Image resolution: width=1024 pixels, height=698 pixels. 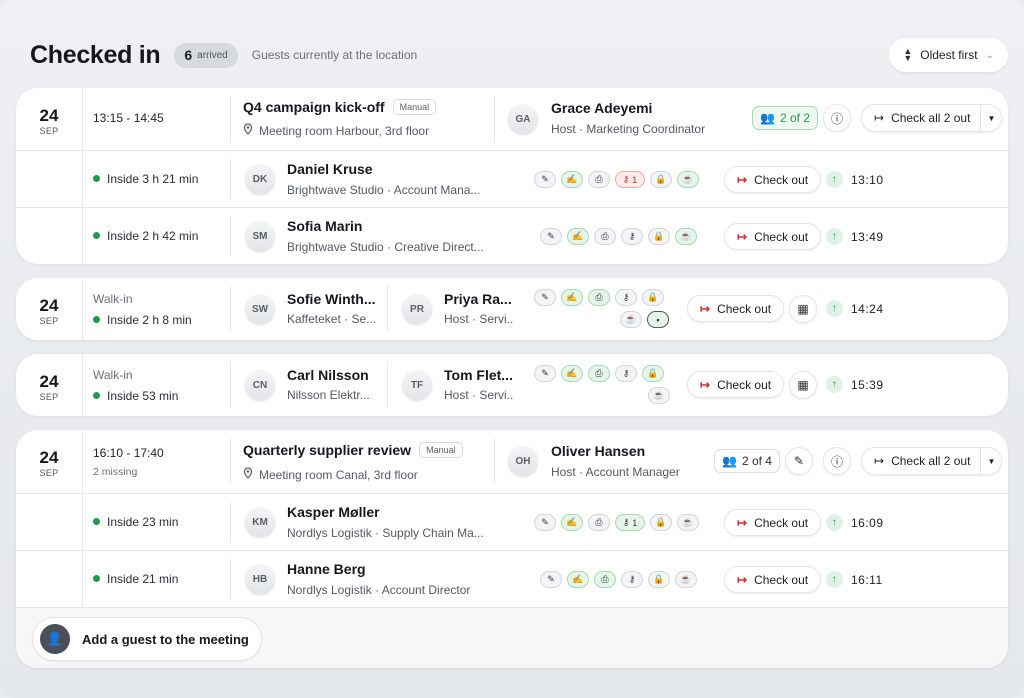 What do you see at coordinates (989, 55) in the screenshot?
I see `chevron-down-icon: ⌄` at bounding box center [989, 55].